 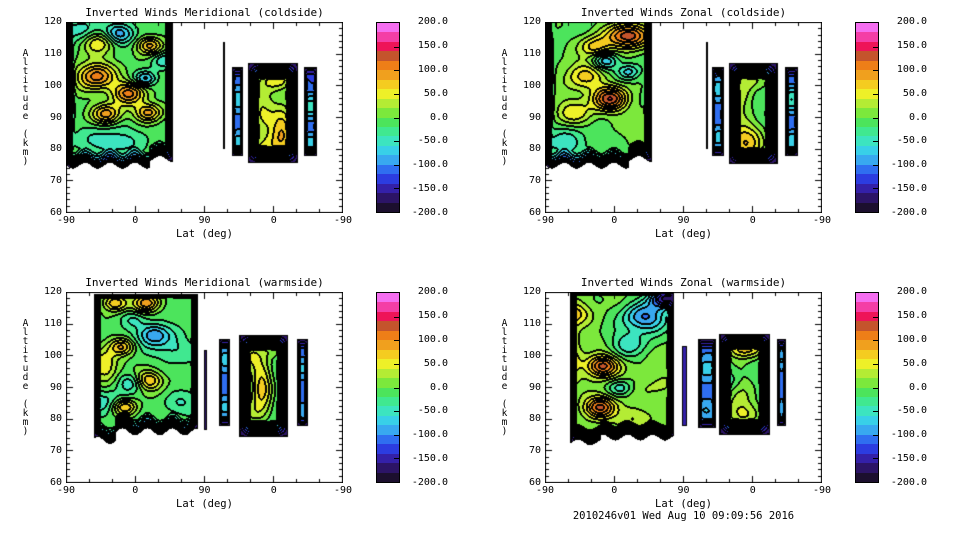 I want to click on plot-title: Inverted Winds Zonal (warmside), so click(x=683, y=282).